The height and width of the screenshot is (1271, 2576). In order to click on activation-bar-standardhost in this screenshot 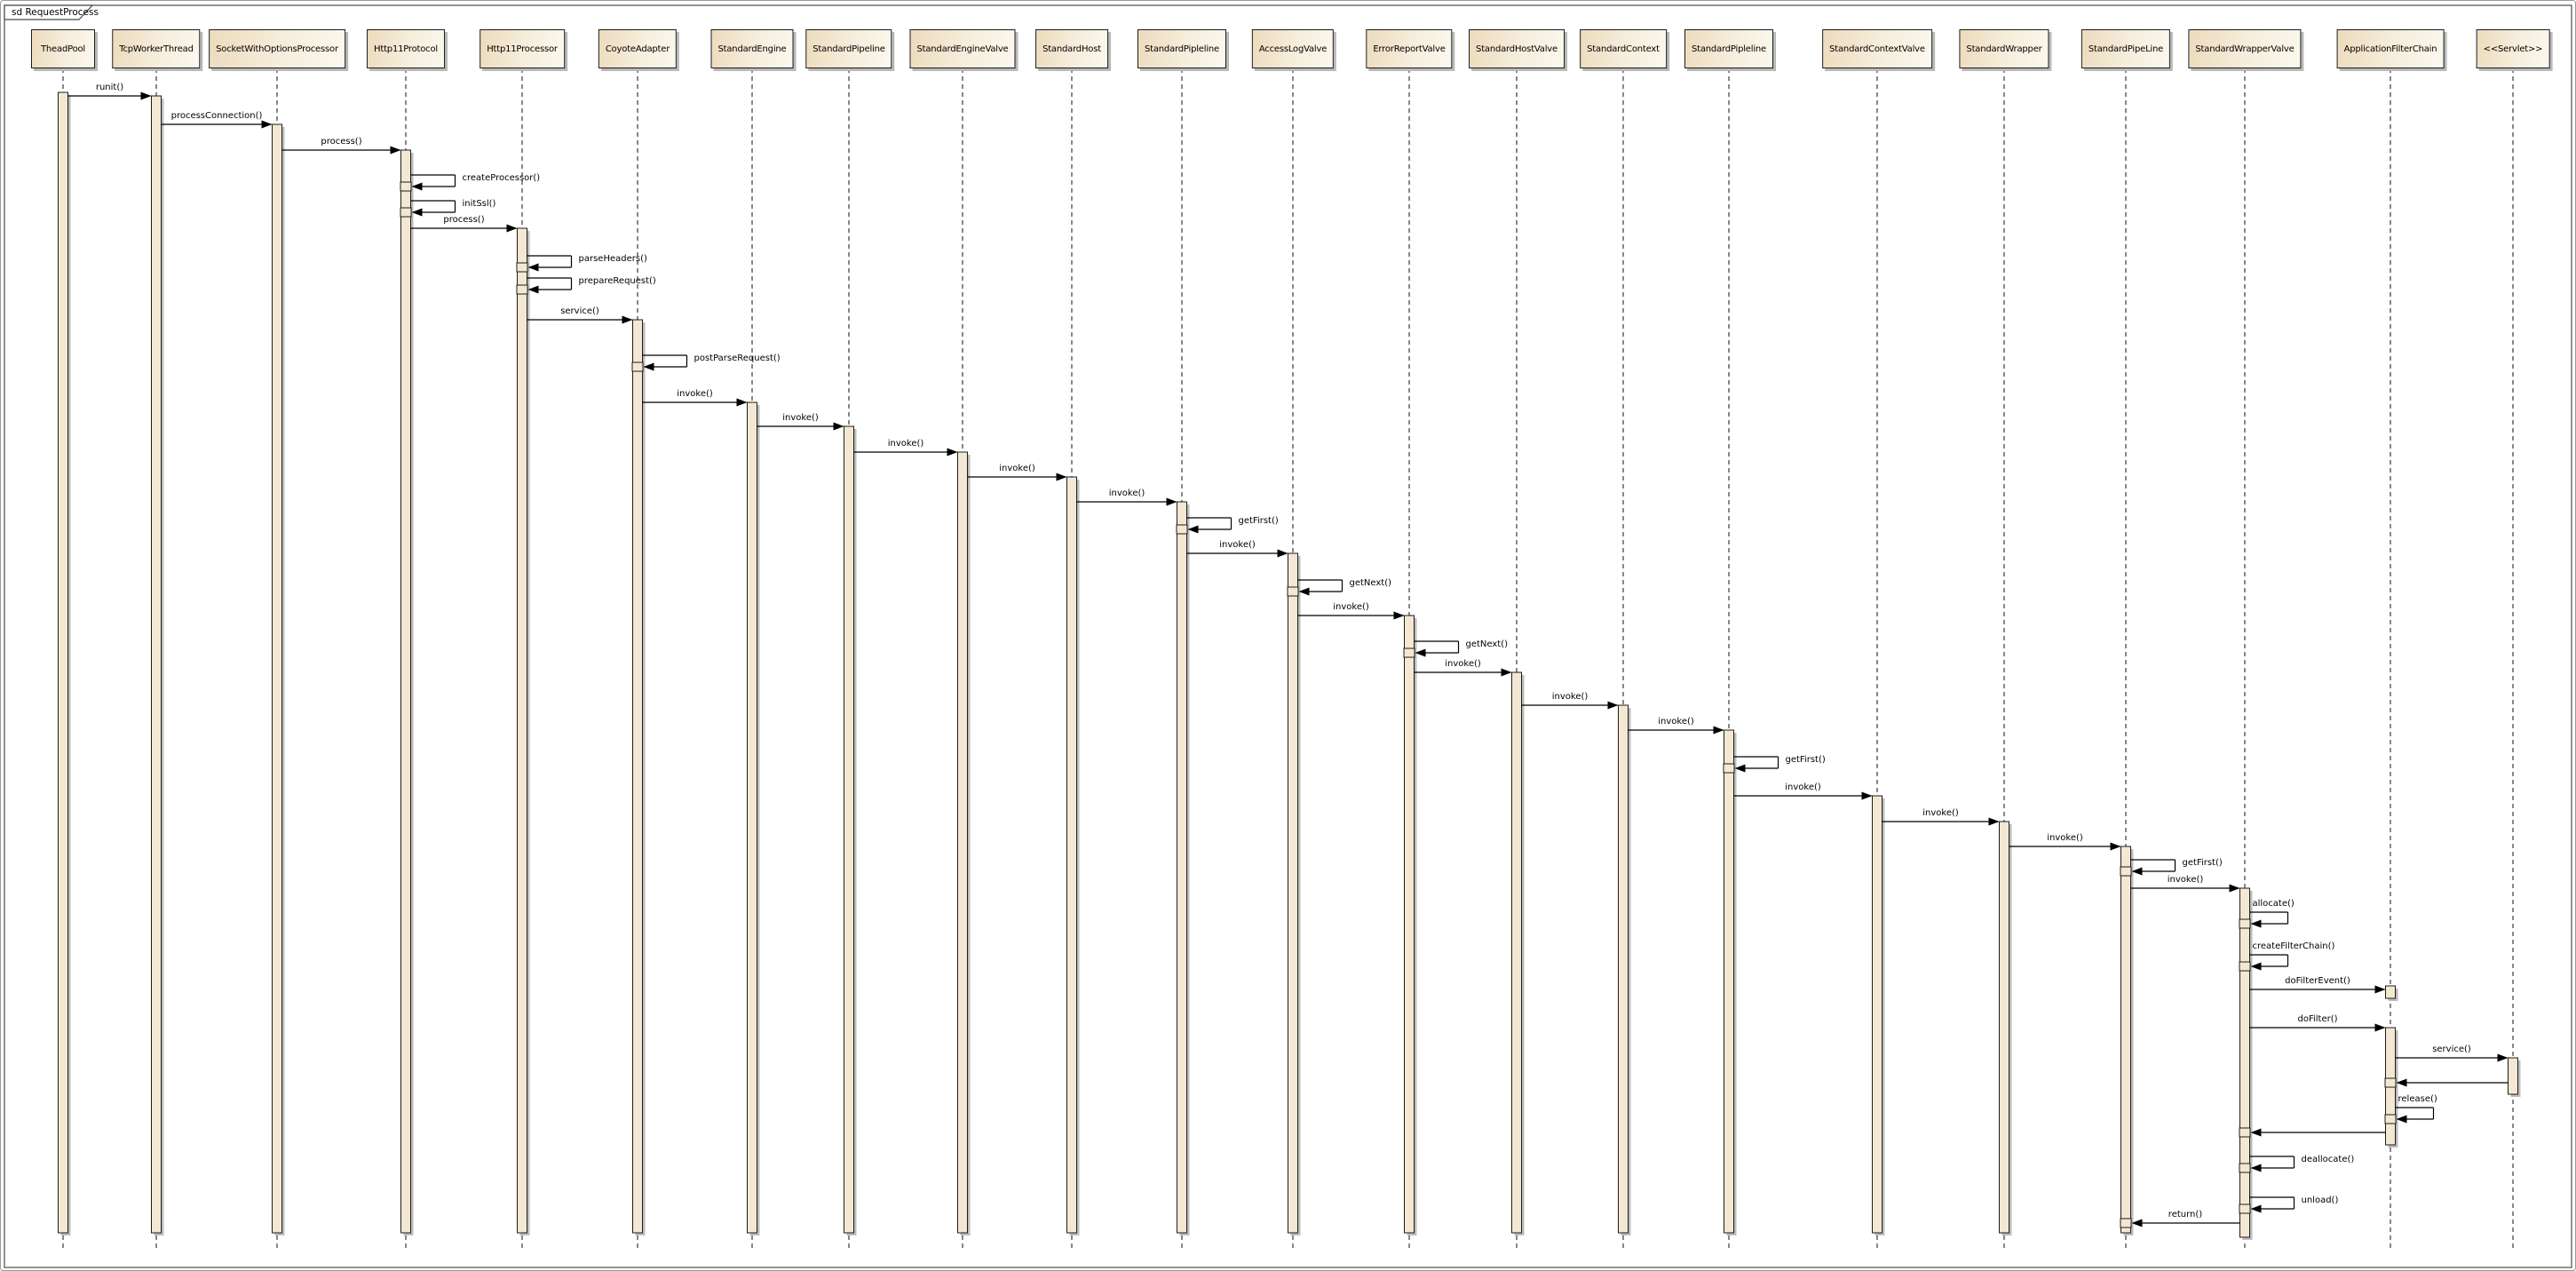, I will do `click(1071, 855)`.